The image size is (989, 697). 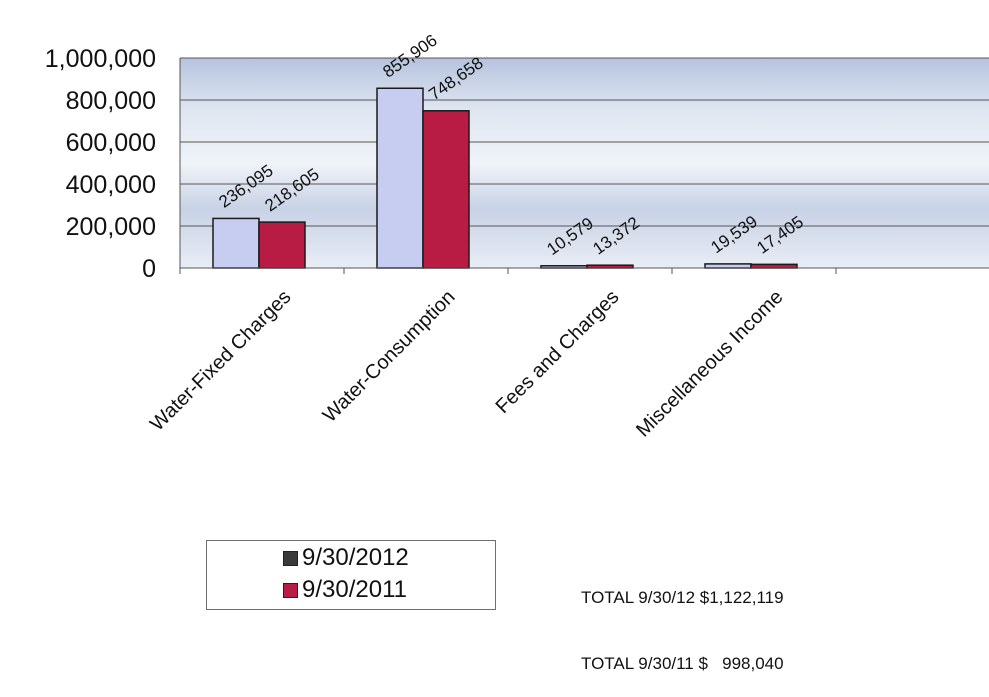 I want to click on x-category-label: Water-Consumption, so click(x=389, y=356).